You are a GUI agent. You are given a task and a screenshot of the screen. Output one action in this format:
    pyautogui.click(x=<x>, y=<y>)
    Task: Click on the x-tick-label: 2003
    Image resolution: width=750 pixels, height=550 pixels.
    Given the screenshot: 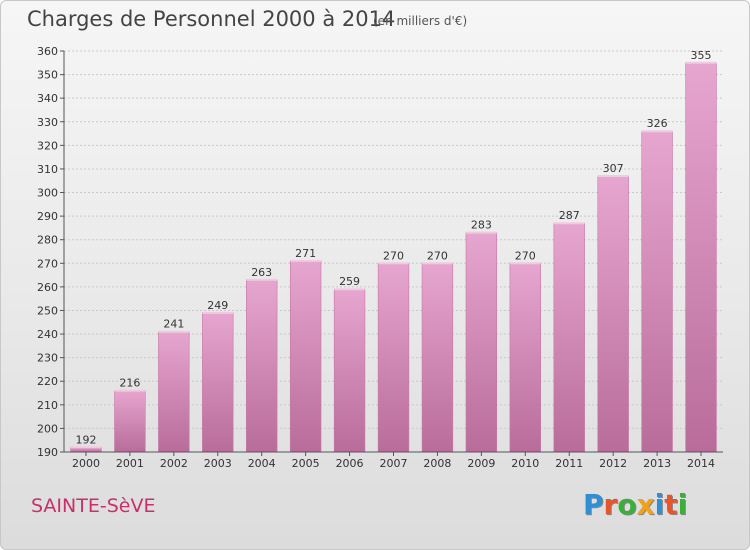 What is the action you would take?
    pyautogui.click(x=218, y=463)
    